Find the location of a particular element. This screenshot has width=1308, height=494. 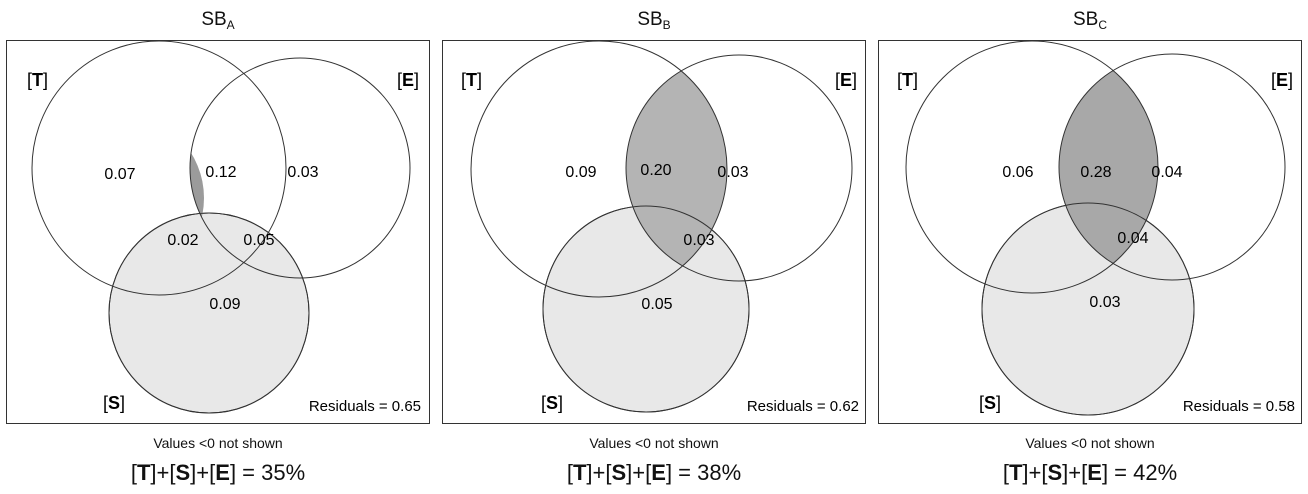

value-e-only: 0.04 is located at coordinates (1166, 172).